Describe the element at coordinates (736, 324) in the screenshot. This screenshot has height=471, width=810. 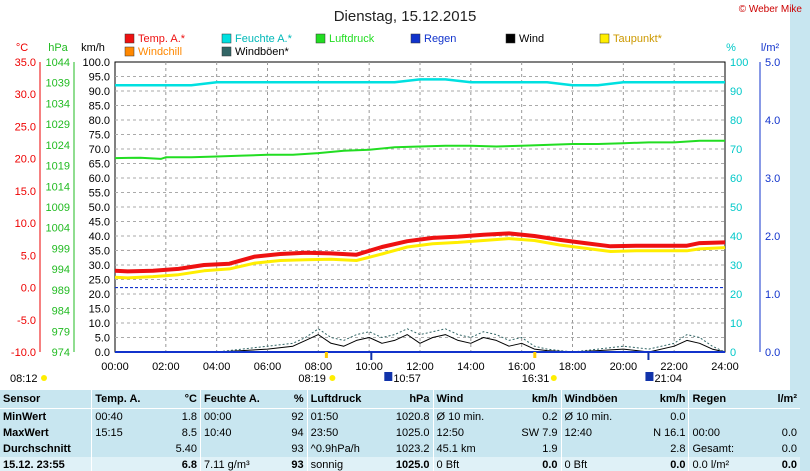
I see `humidity-tick-label: 10` at that location.